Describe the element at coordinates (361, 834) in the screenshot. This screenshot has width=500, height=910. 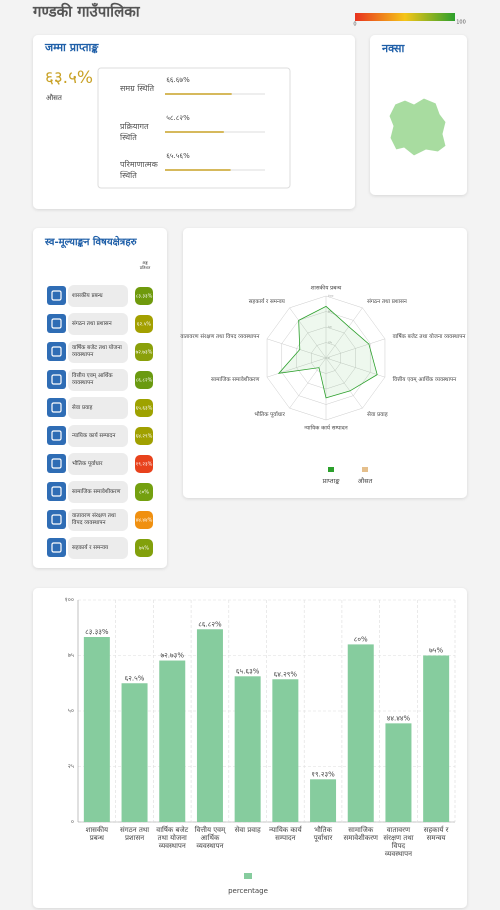
I see `x-tick-label: सामाजिक समावेशीकरण` at that location.